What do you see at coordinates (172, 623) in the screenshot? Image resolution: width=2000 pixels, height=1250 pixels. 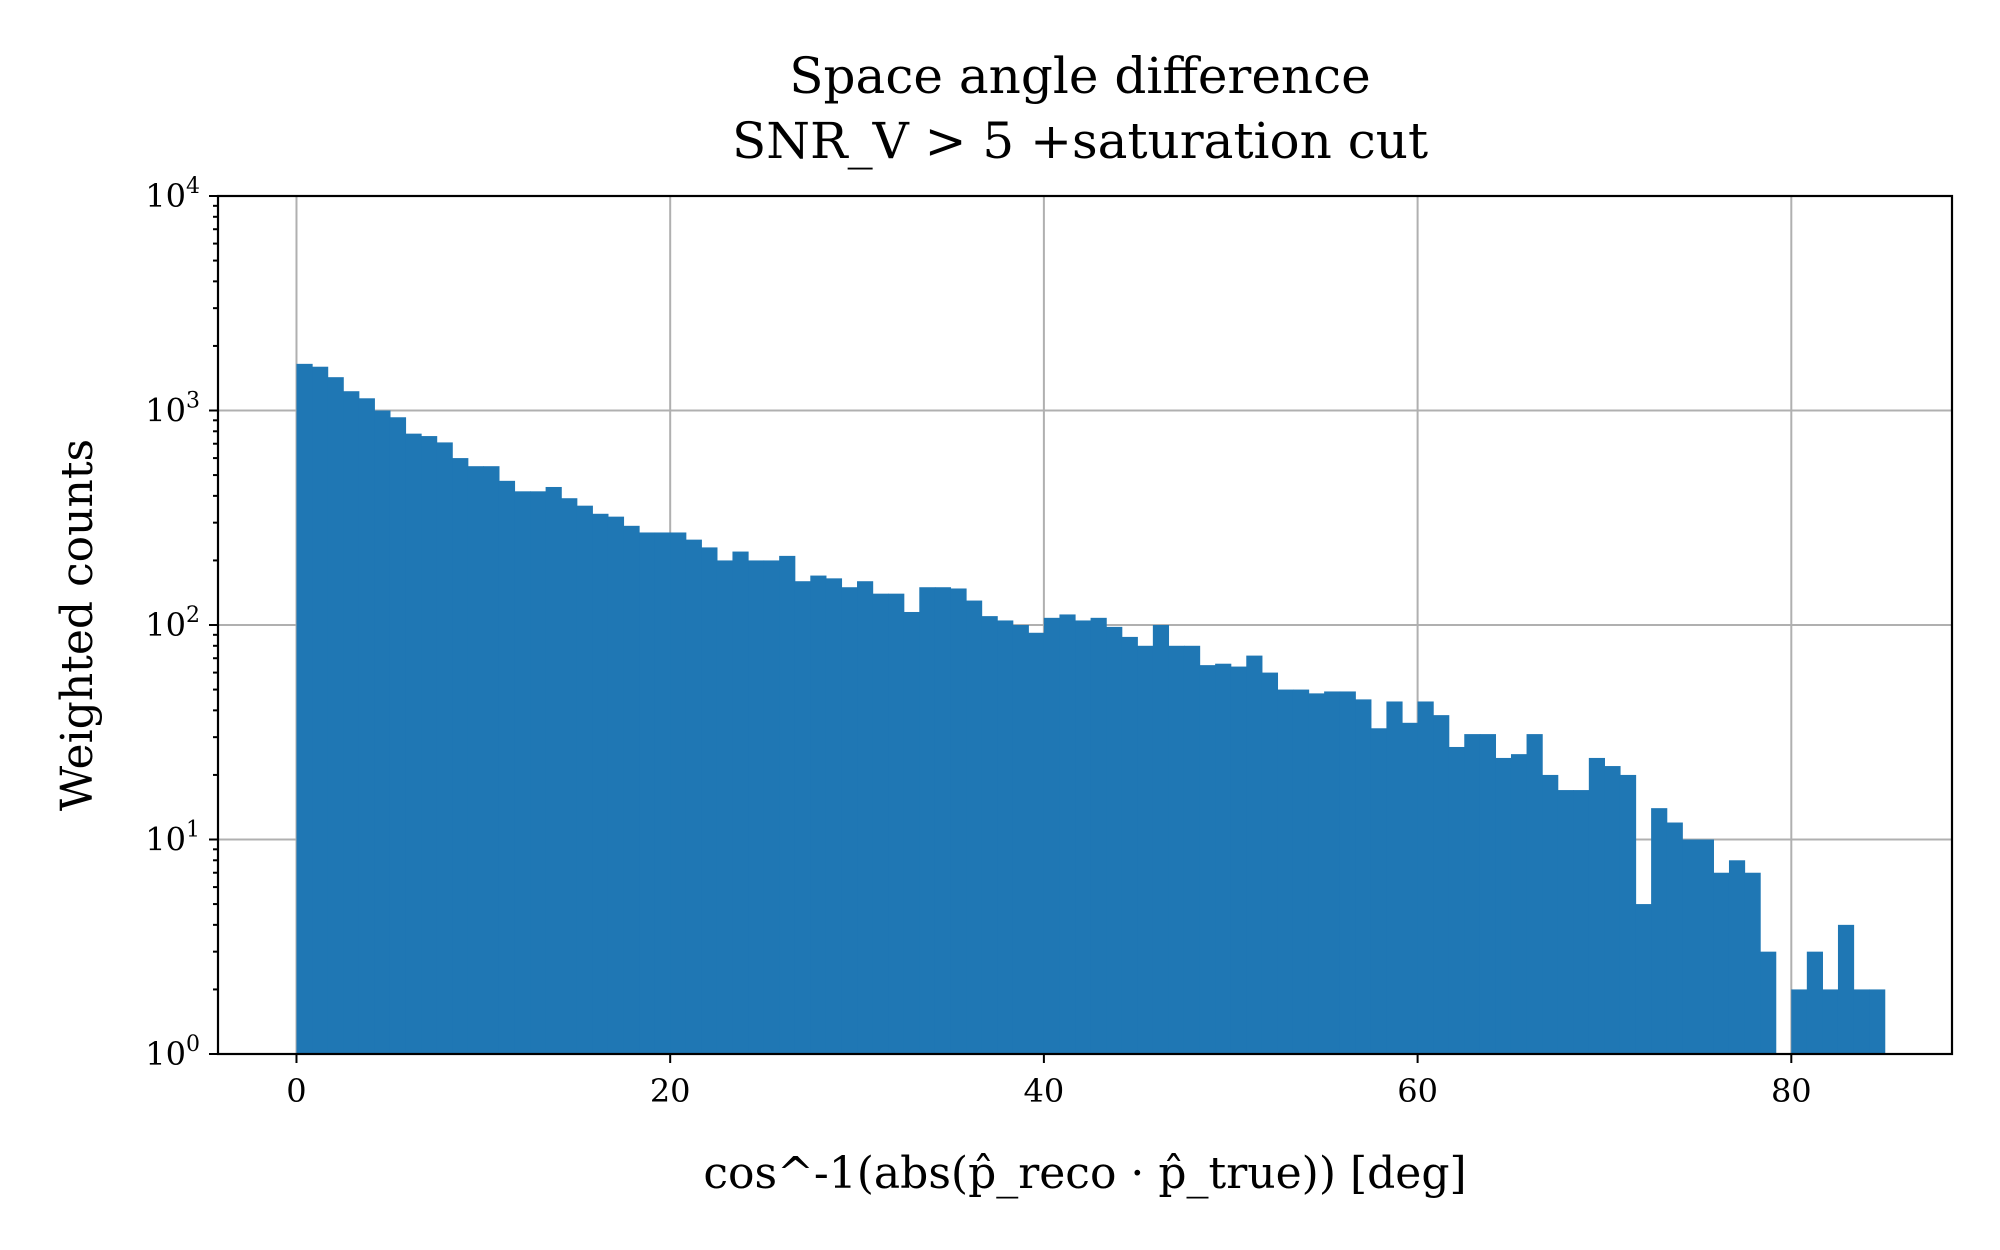 I see `y-tick-label: 10²` at bounding box center [172, 623].